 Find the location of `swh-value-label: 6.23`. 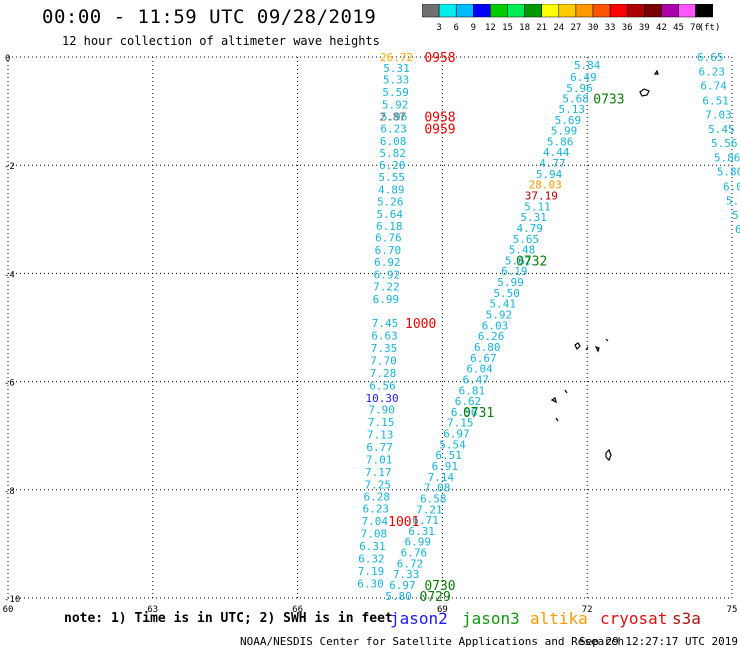

swh-value-label: 6.23 is located at coordinates (711, 72).